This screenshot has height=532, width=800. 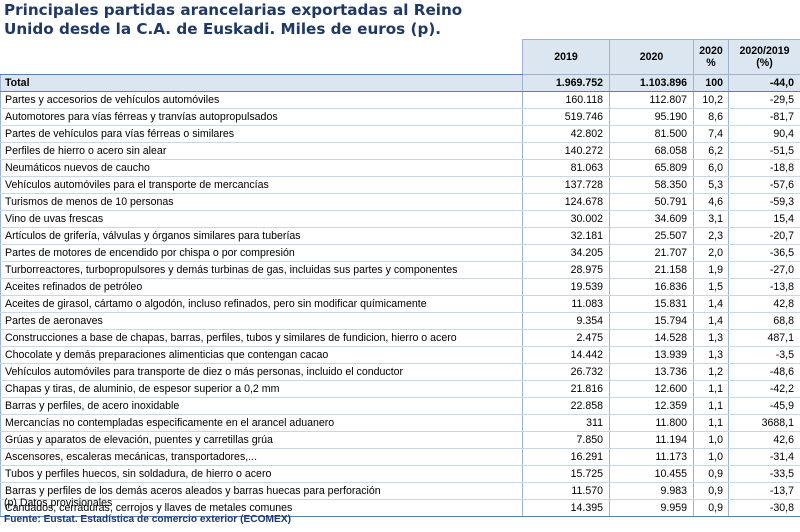 I want to click on row-2019: 11.083, so click(x=566, y=304).